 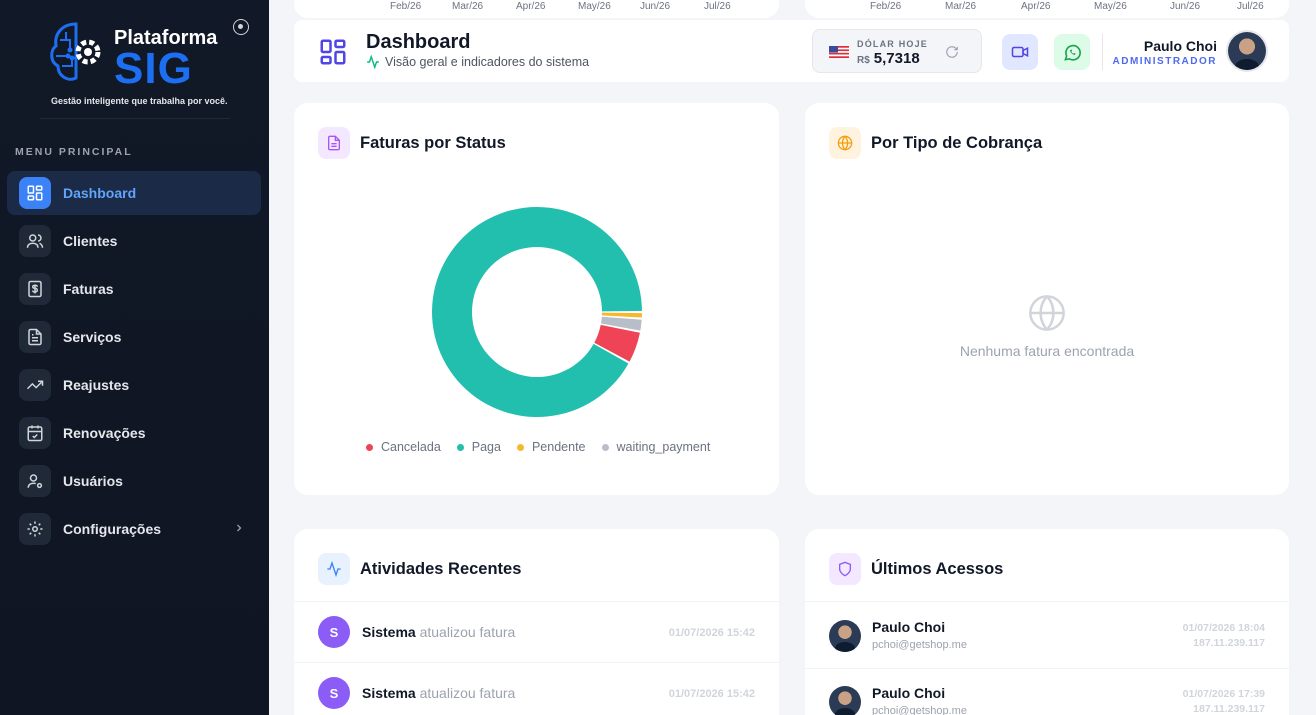 I want to click on card-title: Por Tipo de Cobrança, so click(x=957, y=143).